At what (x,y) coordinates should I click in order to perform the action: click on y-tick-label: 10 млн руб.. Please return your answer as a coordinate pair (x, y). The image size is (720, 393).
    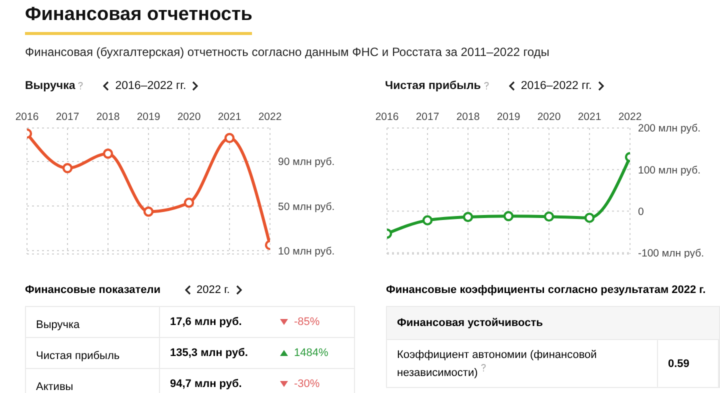
    Looking at the image, I should click on (306, 251).